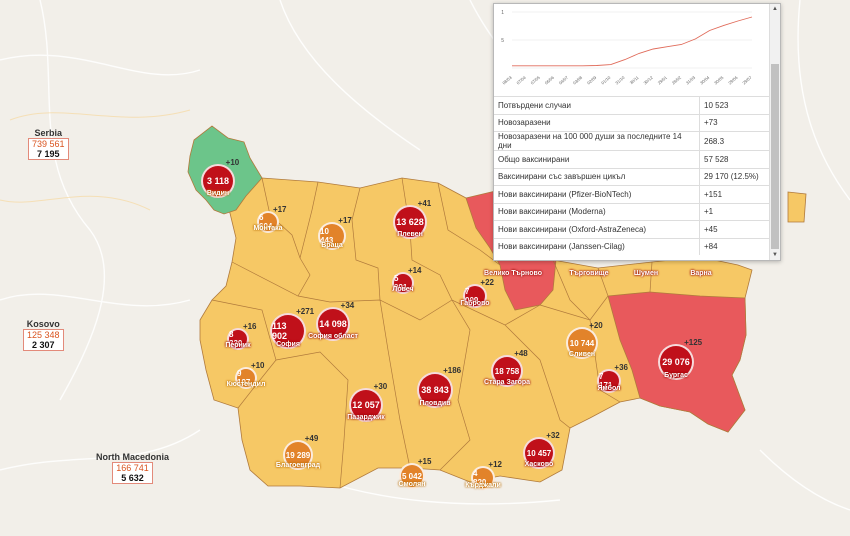  What do you see at coordinates (43, 340) in the screenshot?
I see `country-stats: 125 348 2 307` at bounding box center [43, 340].